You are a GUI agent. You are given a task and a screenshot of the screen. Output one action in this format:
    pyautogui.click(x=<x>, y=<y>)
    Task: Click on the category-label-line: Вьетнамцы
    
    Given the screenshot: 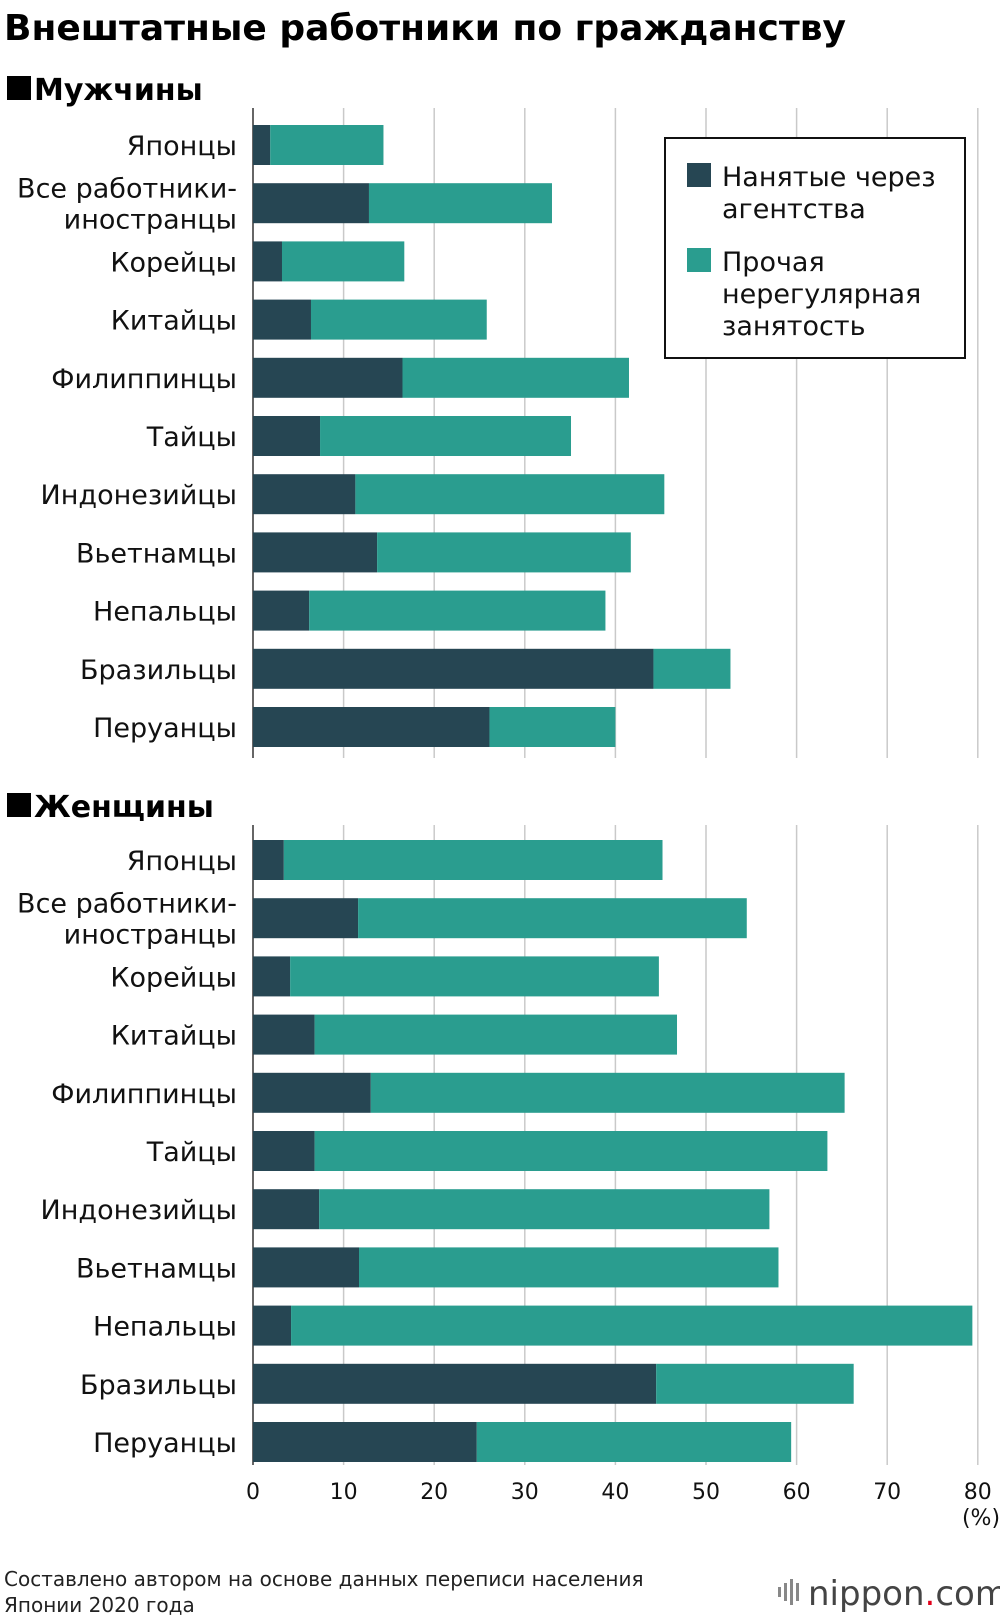 What is the action you would take?
    pyautogui.click(x=156, y=1268)
    